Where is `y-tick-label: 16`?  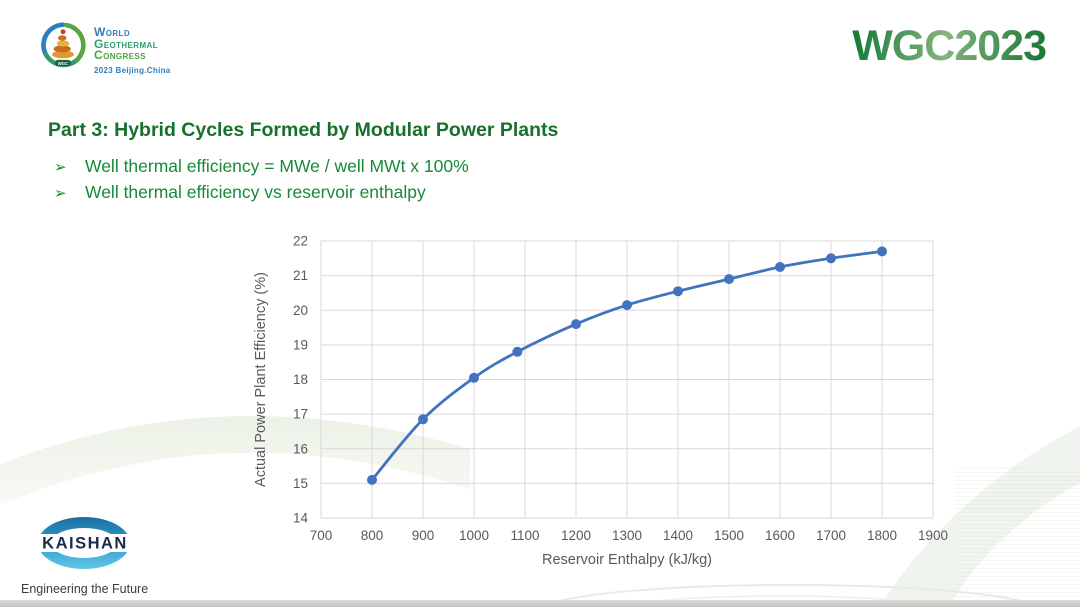 y-tick-label: 16 is located at coordinates (300, 448).